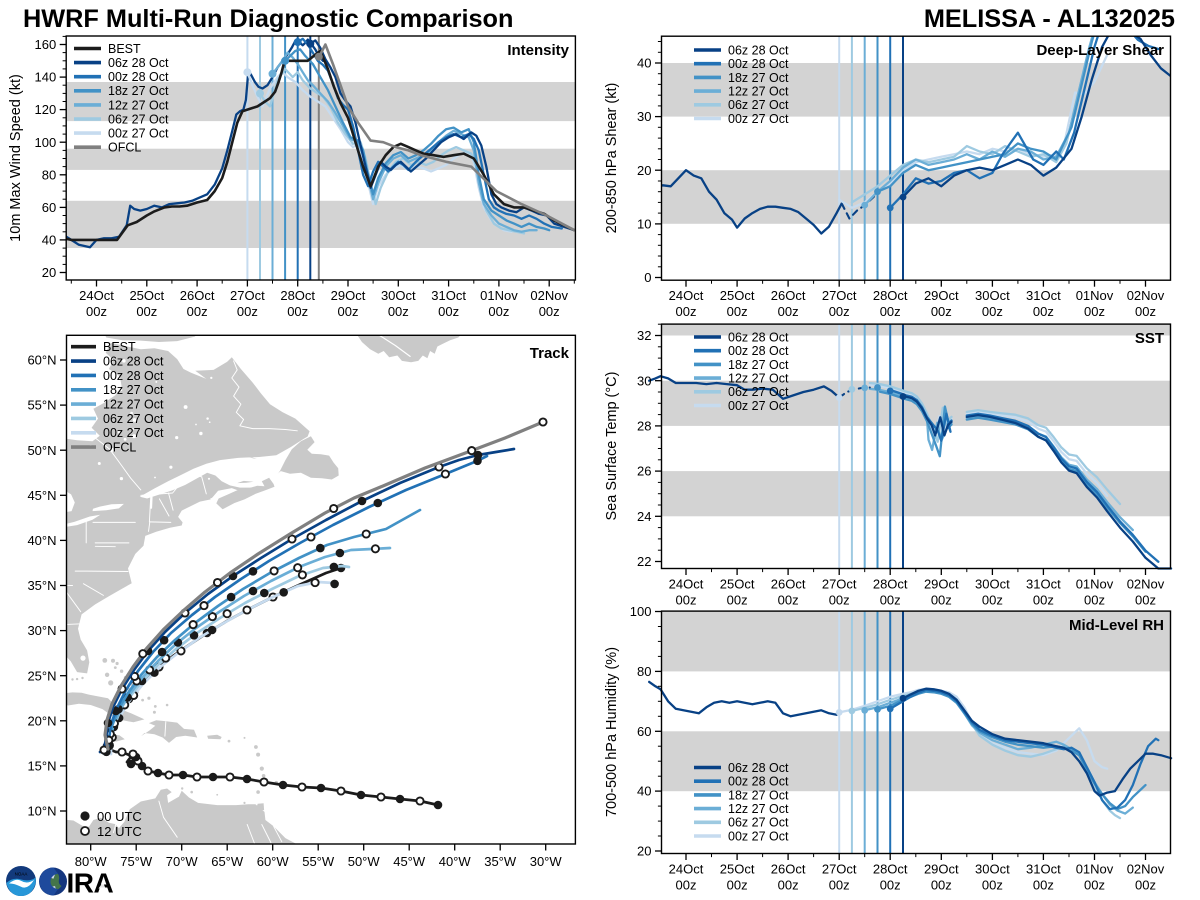 Image resolution: width=1200 pixels, height=900 pixels. Describe the element at coordinates (45, 109) in the screenshot. I see `svg-text: 120` at that location.